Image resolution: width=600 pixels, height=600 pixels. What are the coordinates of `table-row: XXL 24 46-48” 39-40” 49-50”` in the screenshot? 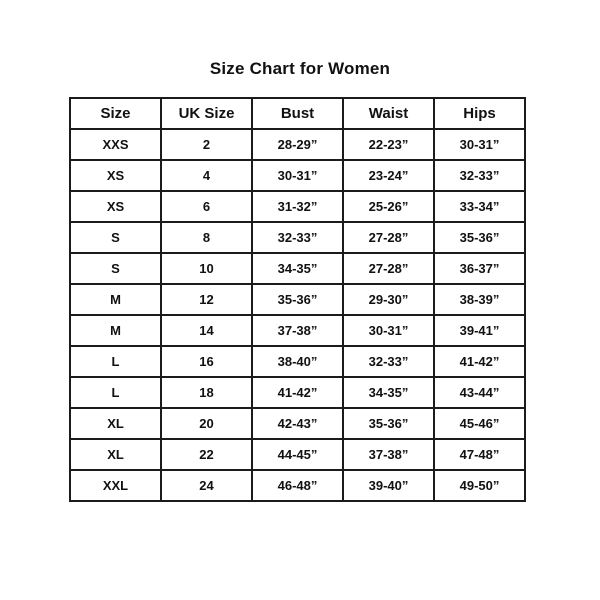 It's located at (297, 485).